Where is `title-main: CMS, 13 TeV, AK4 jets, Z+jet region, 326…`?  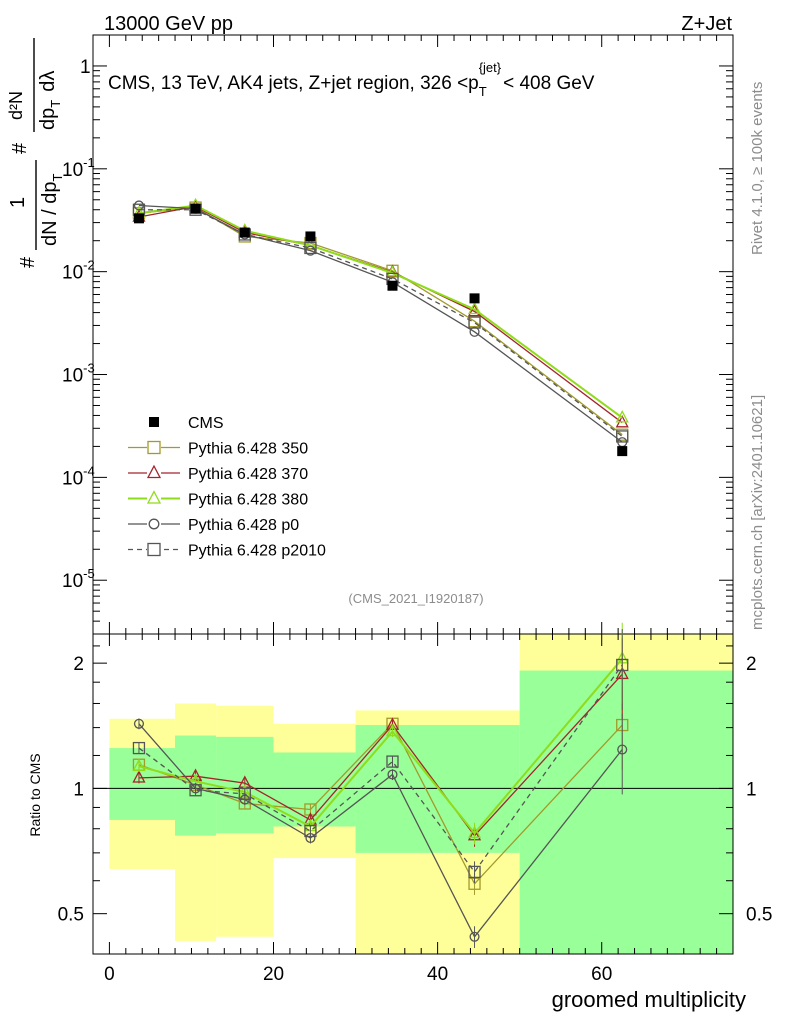
title-main: CMS, 13 TeV, AK4 jets, Z+jet region, 326… is located at coordinates (293, 83).